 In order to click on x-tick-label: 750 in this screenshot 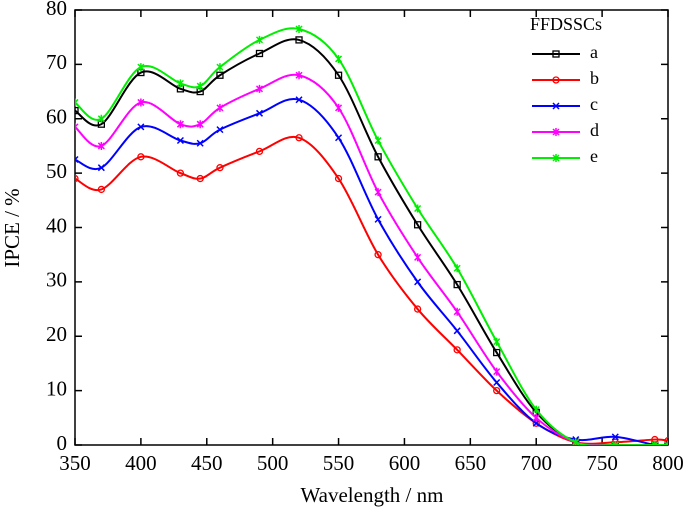, I will do `click(602, 463)`.